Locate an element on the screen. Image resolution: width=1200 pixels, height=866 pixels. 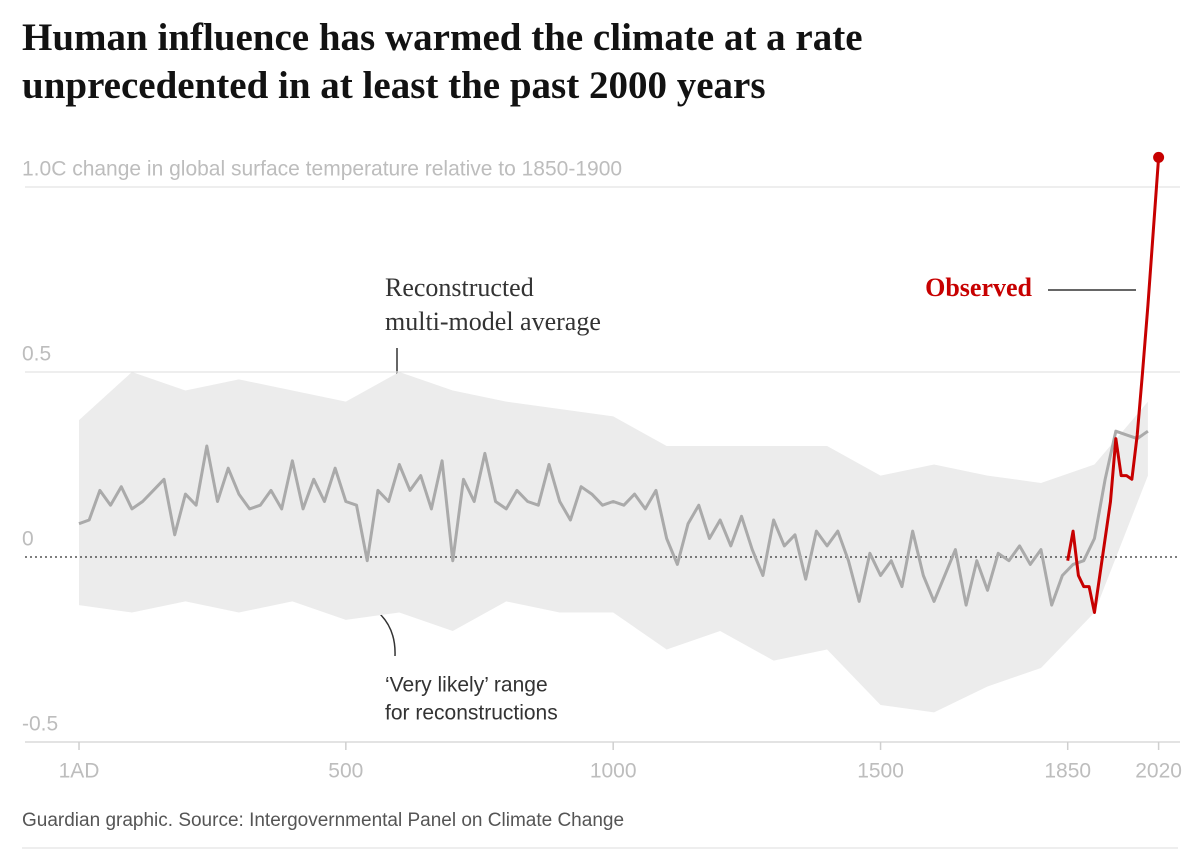
x-tick-label: 500 is located at coordinates (345, 771).